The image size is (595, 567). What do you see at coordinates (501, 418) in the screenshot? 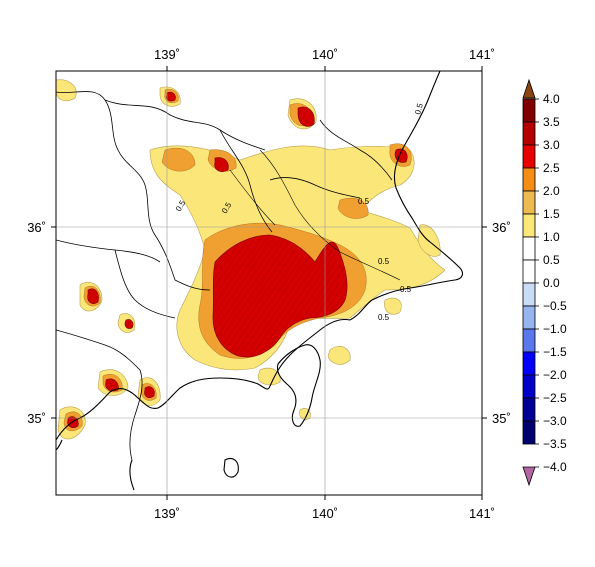
I see `lat-label-right: 35˚` at bounding box center [501, 418].